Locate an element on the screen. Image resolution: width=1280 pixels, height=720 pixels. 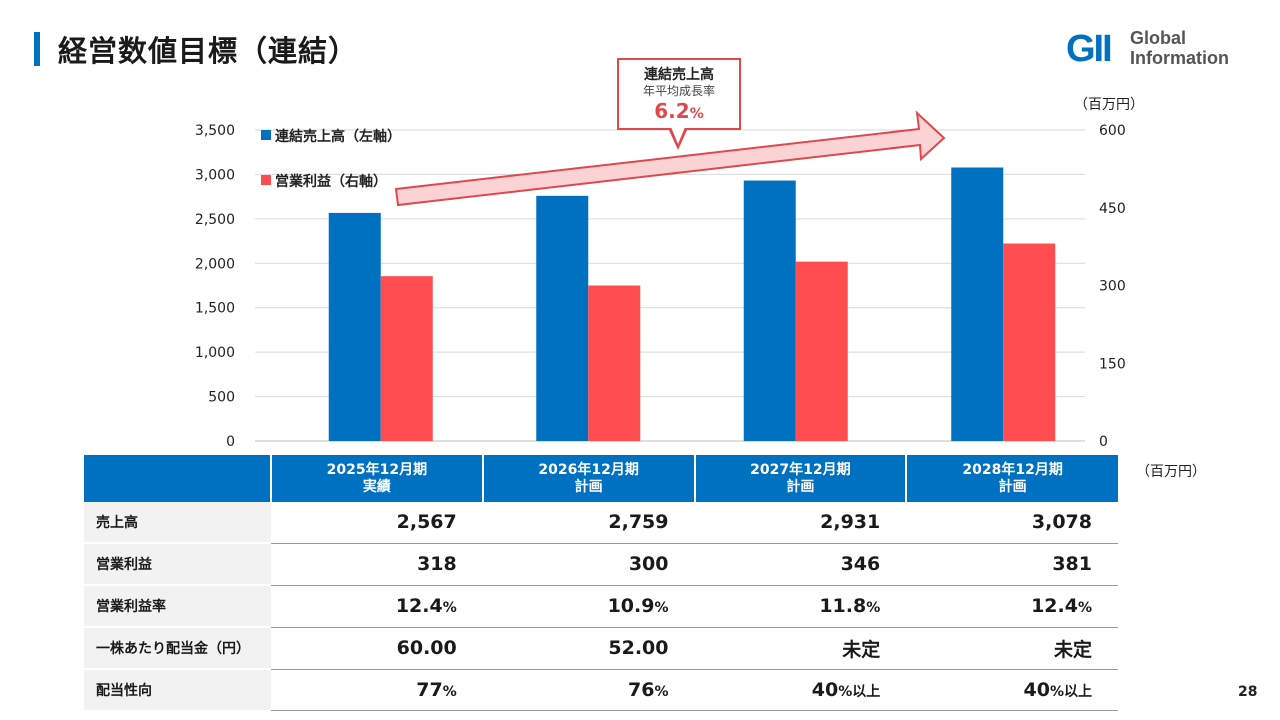
table-row-payout-ratio: 配当性向 77% 76% 40%以上 40%以上 is located at coordinates (601, 690).